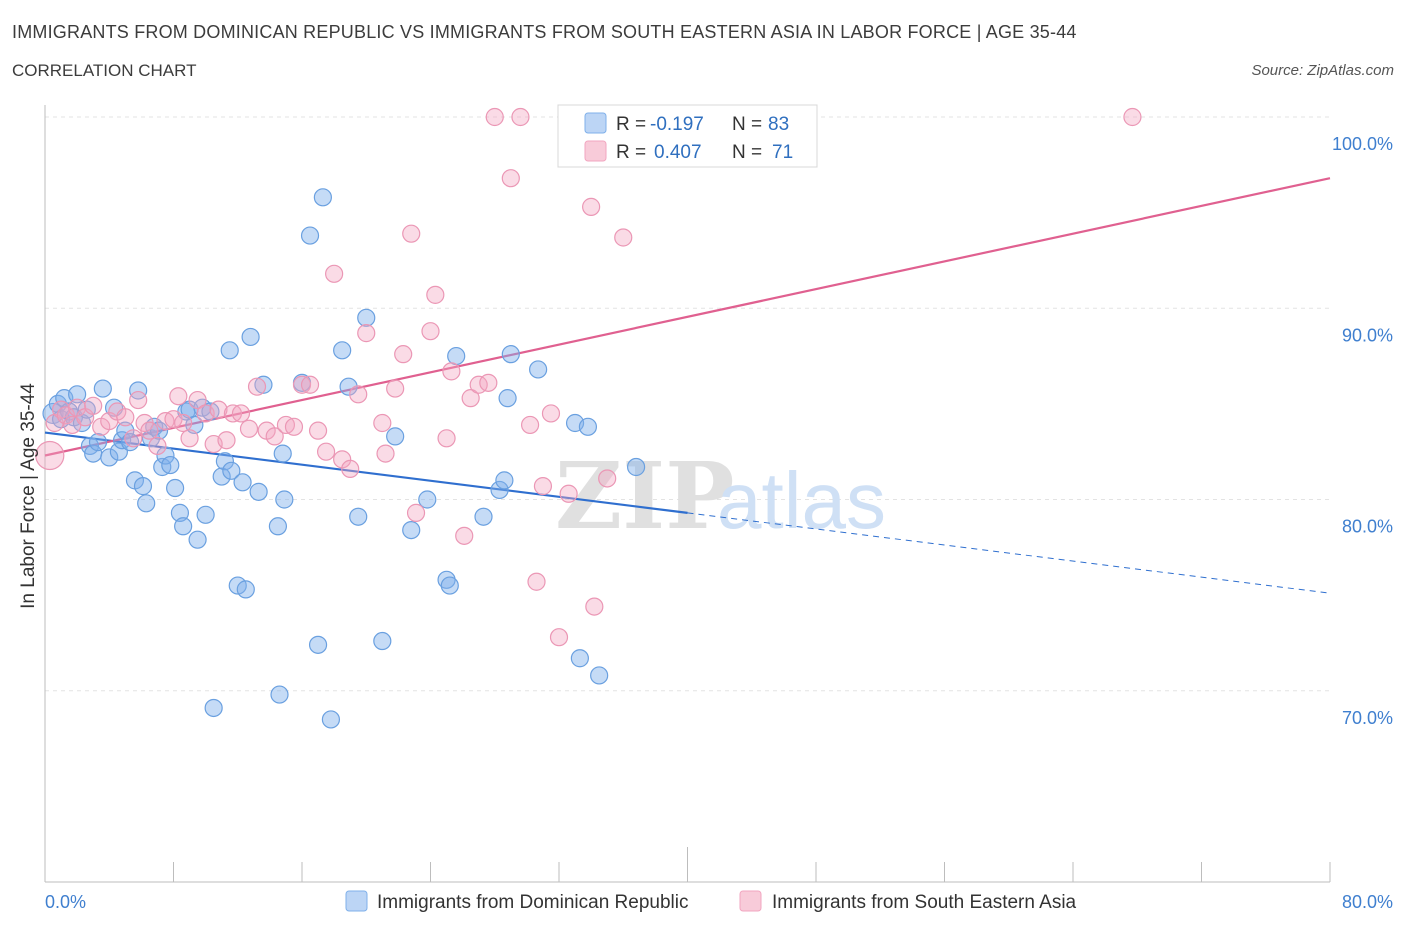  What do you see at coordinates (1009, 553) in the screenshot?
I see `trend-line-extension` at bounding box center [1009, 553].